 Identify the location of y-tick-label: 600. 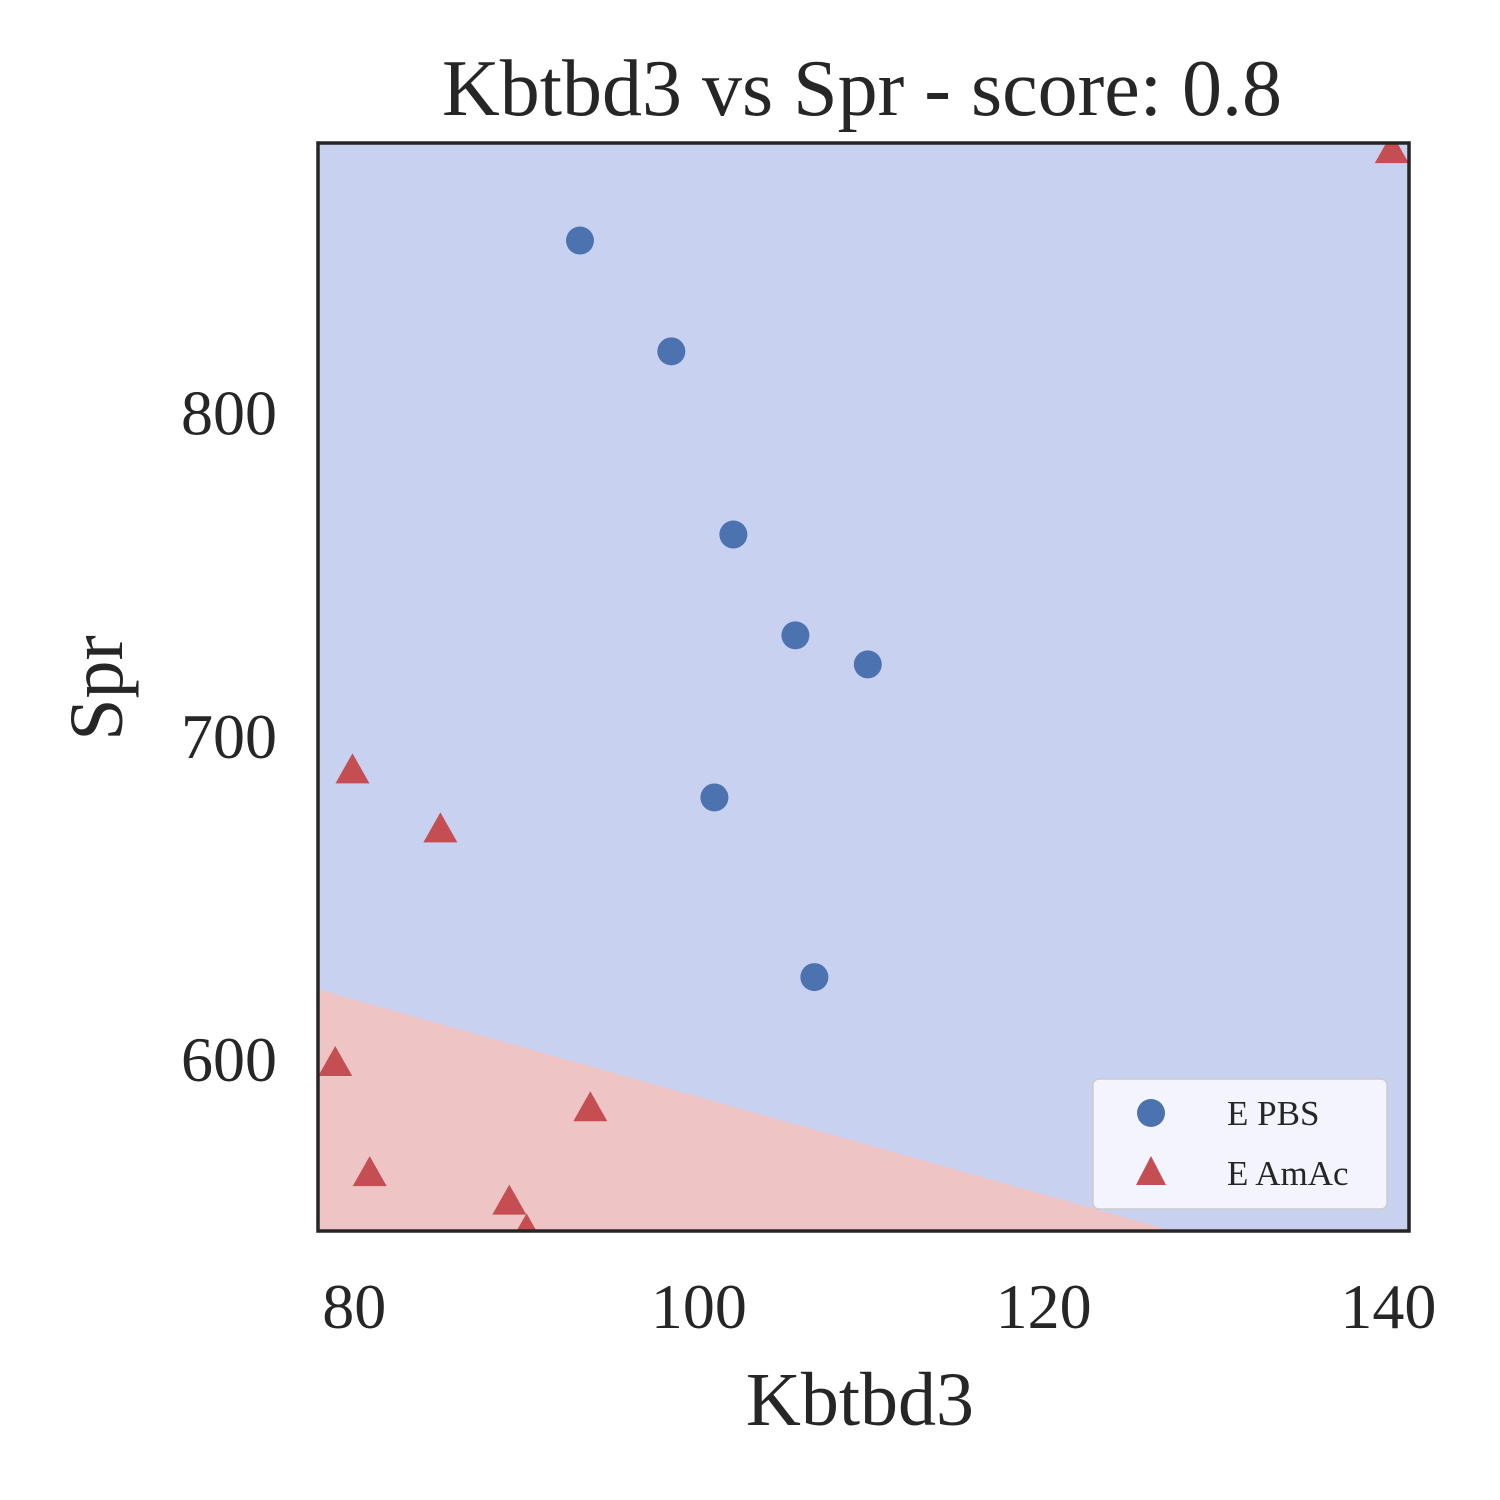
(229, 1059).